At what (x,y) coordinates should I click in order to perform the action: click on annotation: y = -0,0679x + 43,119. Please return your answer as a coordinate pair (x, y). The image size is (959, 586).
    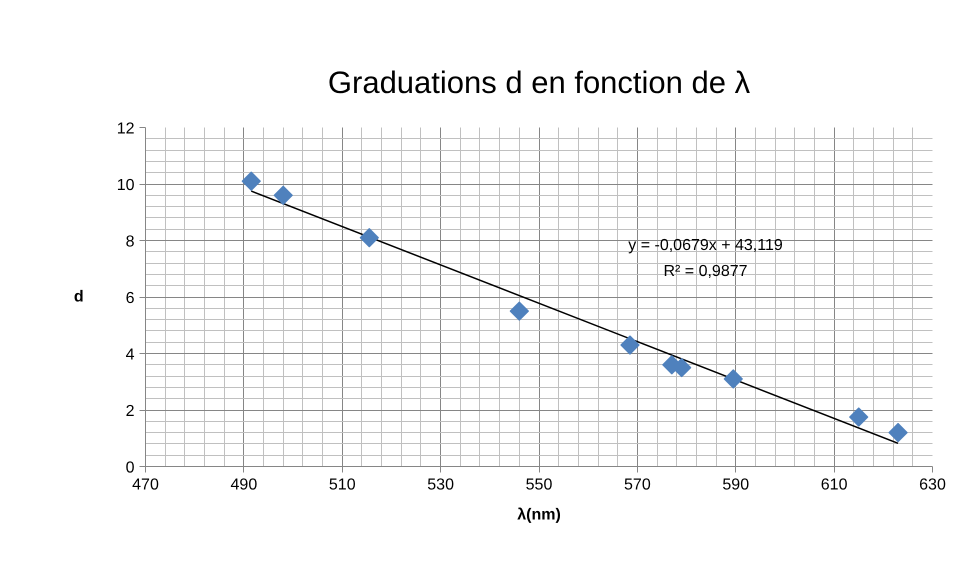
    Looking at the image, I should click on (705, 245).